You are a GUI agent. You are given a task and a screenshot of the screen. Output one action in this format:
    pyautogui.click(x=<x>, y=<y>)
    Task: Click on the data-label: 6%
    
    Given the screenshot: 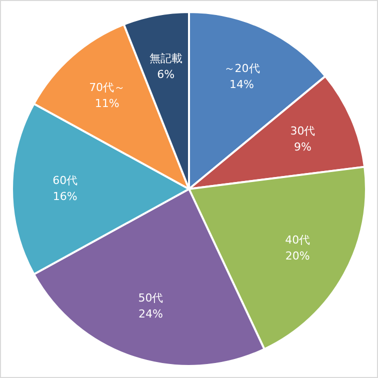 What is the action you would take?
    pyautogui.click(x=166, y=75)
    